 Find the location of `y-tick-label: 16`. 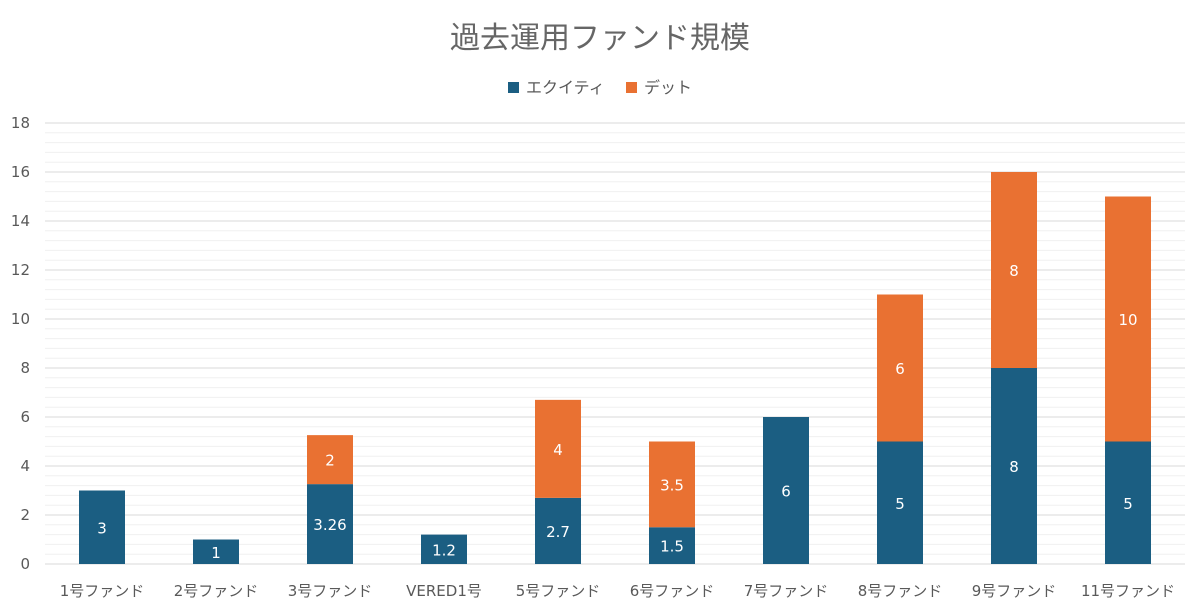

y-tick-label: 16 is located at coordinates (20, 172).